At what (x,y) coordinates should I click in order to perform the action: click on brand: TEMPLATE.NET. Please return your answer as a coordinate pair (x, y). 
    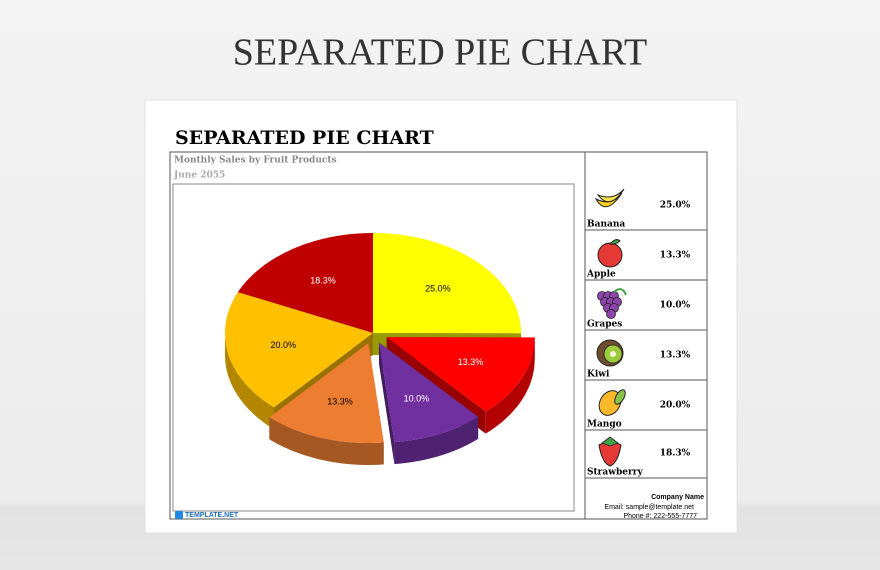
    Looking at the image, I should click on (212, 515).